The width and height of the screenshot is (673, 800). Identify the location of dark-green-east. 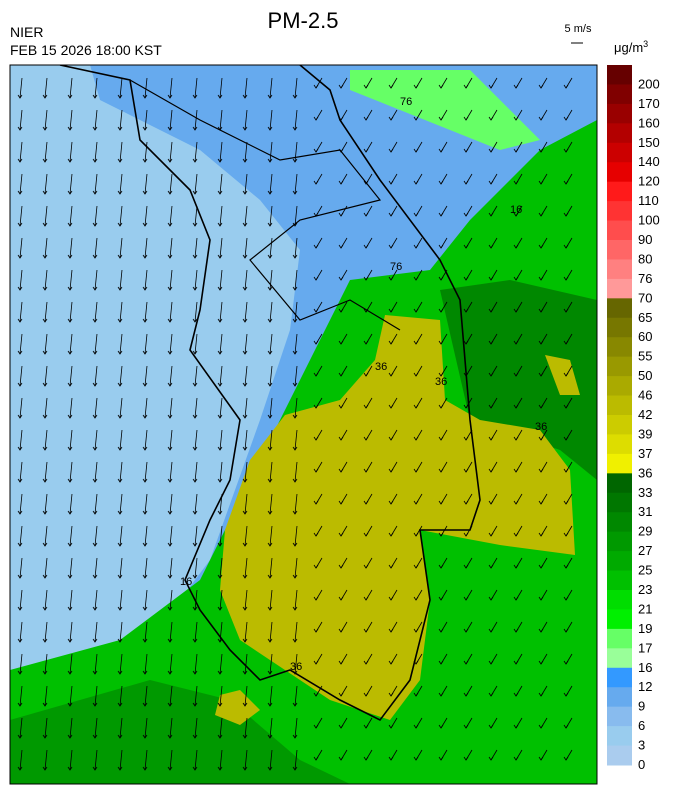
(518, 380).